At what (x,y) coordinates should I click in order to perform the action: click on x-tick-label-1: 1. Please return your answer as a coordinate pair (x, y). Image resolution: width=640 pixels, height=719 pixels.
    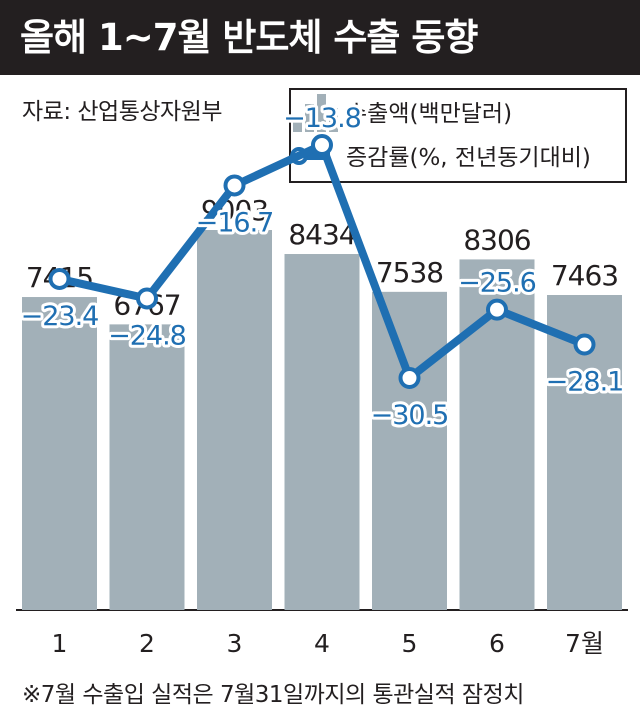
    Looking at the image, I should click on (60, 643).